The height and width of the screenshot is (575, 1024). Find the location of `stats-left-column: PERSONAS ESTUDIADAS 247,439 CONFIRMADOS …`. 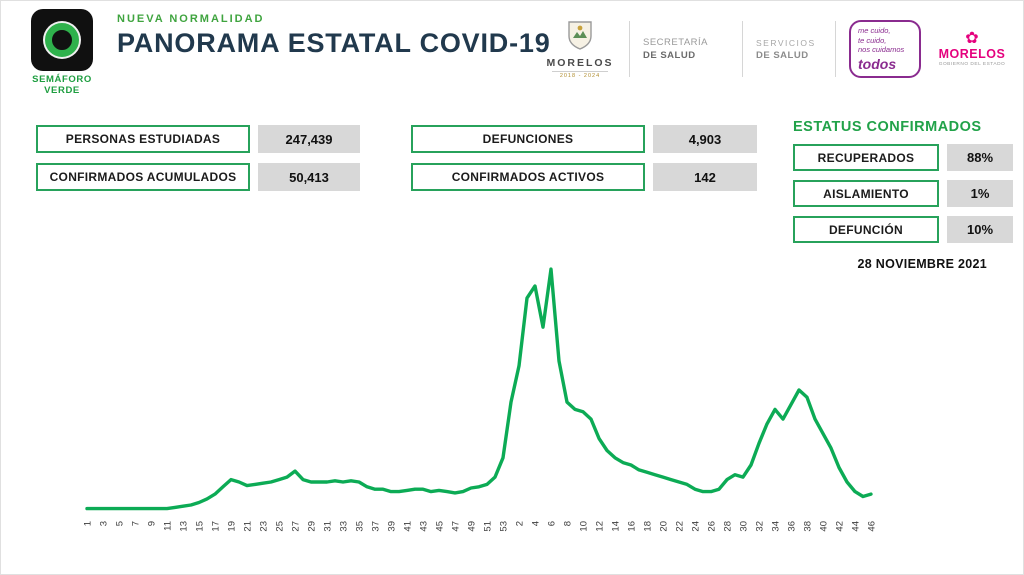

stats-left-column: PERSONAS ESTUDIADAS 247,439 CONFIRMADOS … is located at coordinates (198, 163).